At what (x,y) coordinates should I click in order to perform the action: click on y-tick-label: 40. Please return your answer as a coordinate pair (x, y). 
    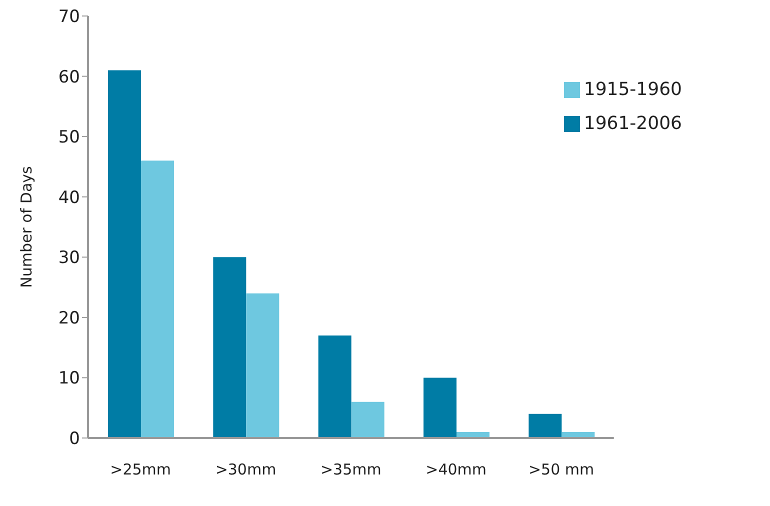
    Looking at the image, I should click on (69, 198).